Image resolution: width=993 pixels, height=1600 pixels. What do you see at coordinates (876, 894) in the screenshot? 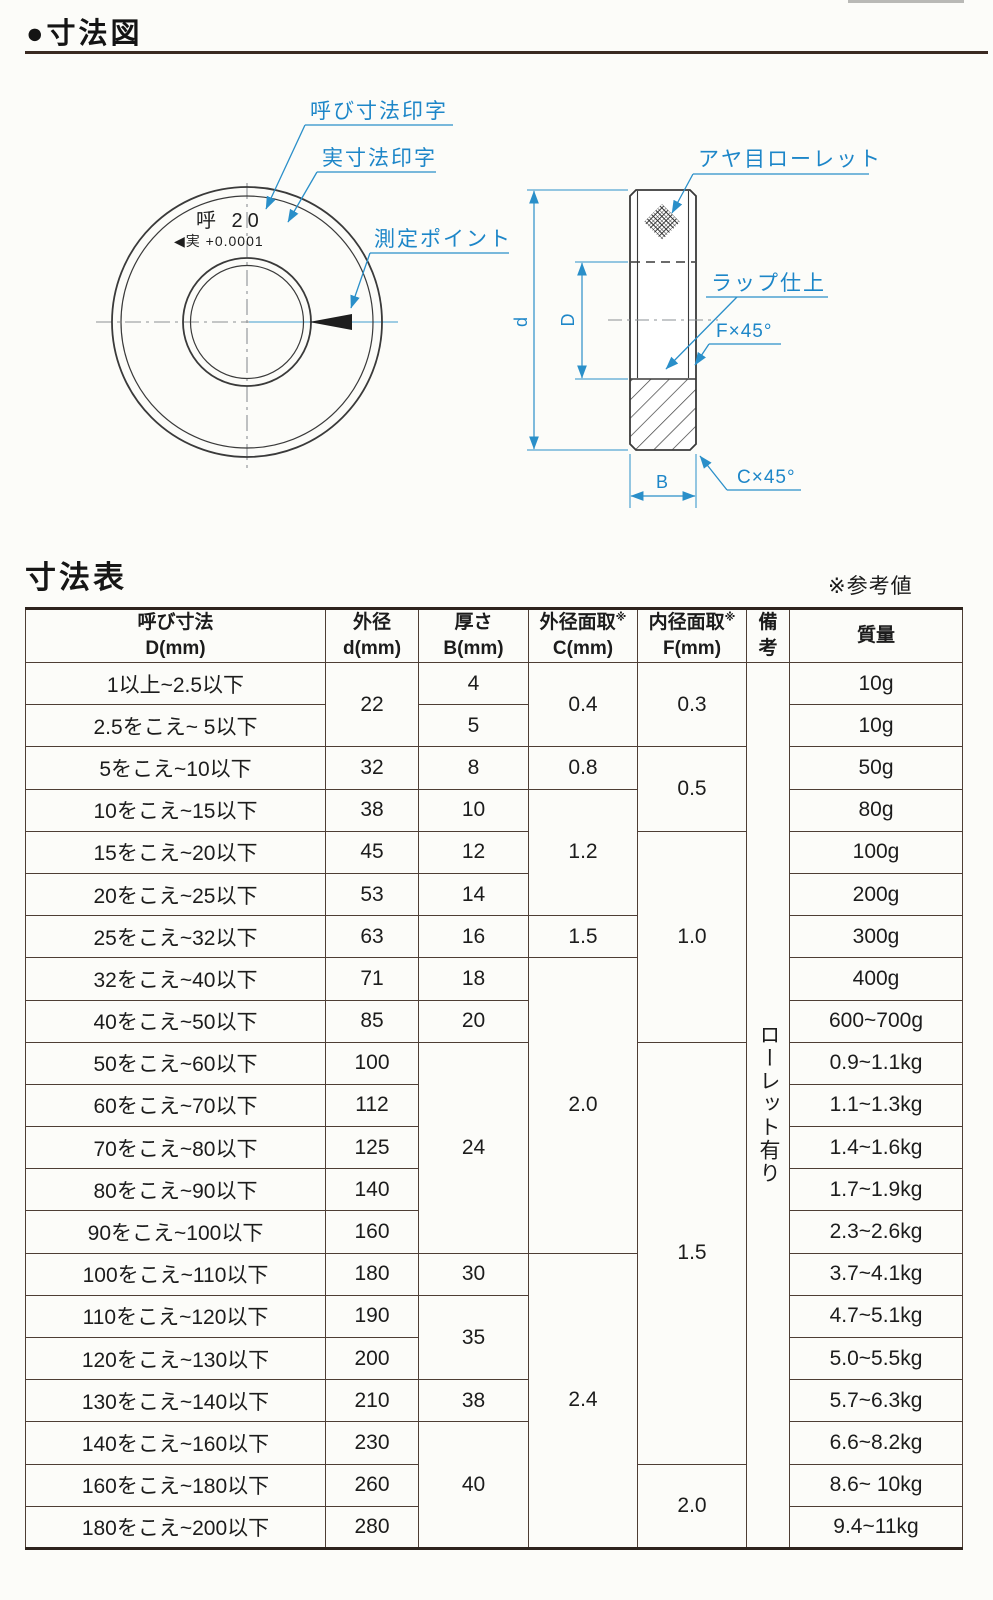
I see `cell-mass: 200g` at bounding box center [876, 894].